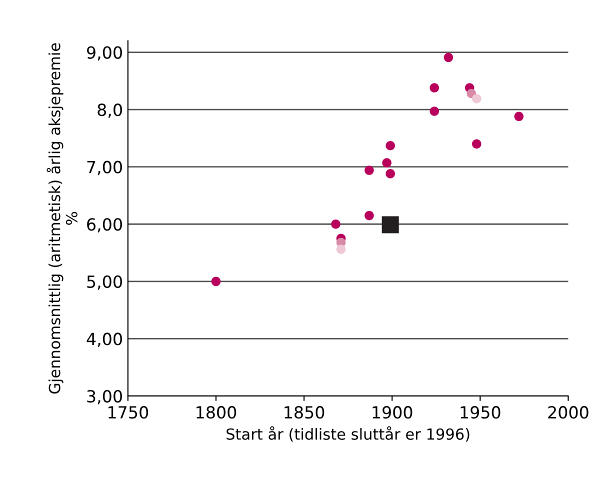  Describe the element at coordinates (480, 412) in the screenshot. I see `x-tick-label: 1950` at that location.